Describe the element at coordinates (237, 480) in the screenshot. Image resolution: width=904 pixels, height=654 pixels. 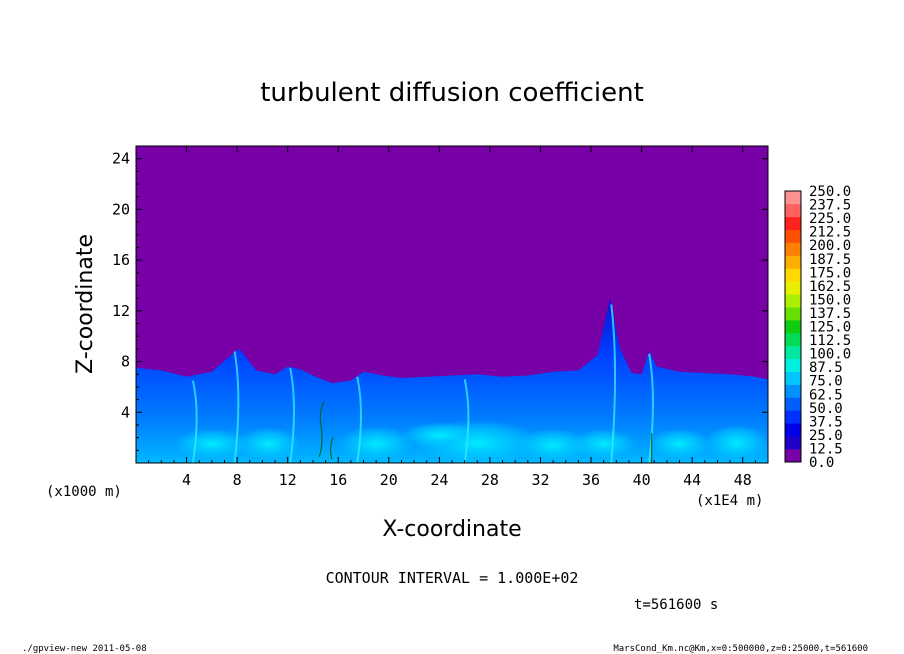
I see `x-tick-label: 8` at that location.